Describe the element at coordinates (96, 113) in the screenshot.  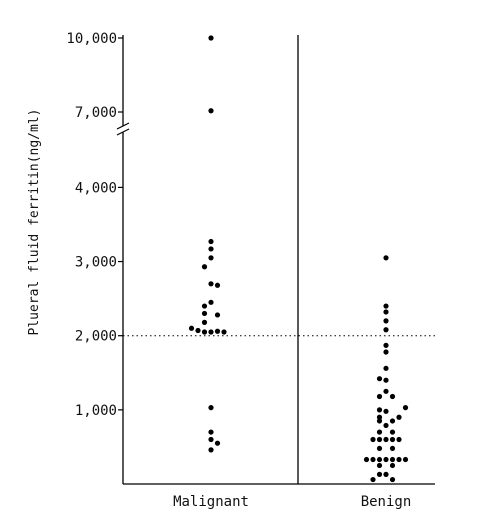
I see `y-tick-label: 7,000` at that location.